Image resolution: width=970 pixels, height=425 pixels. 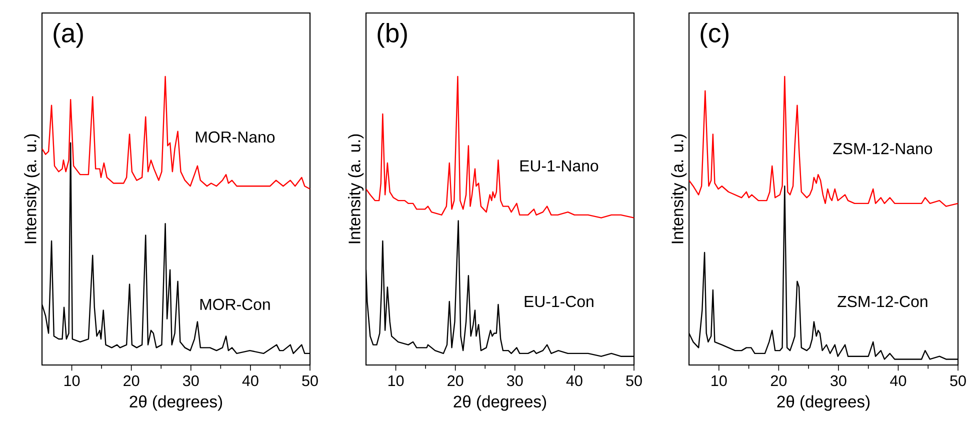 What do you see at coordinates (883, 302) in the screenshot?
I see `series-label: ZSM-12-Con` at bounding box center [883, 302].